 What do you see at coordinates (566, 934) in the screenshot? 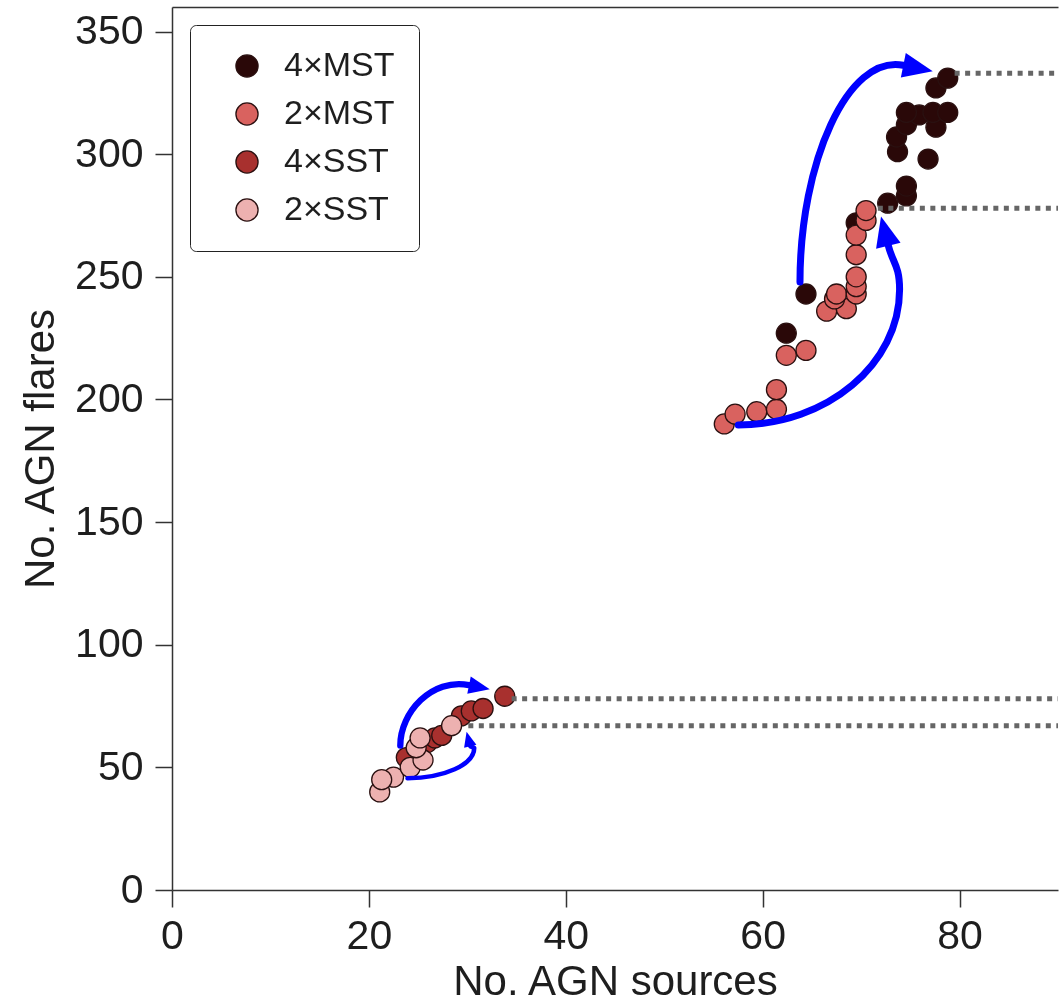
I see `x-tick-label: 40` at bounding box center [566, 934].